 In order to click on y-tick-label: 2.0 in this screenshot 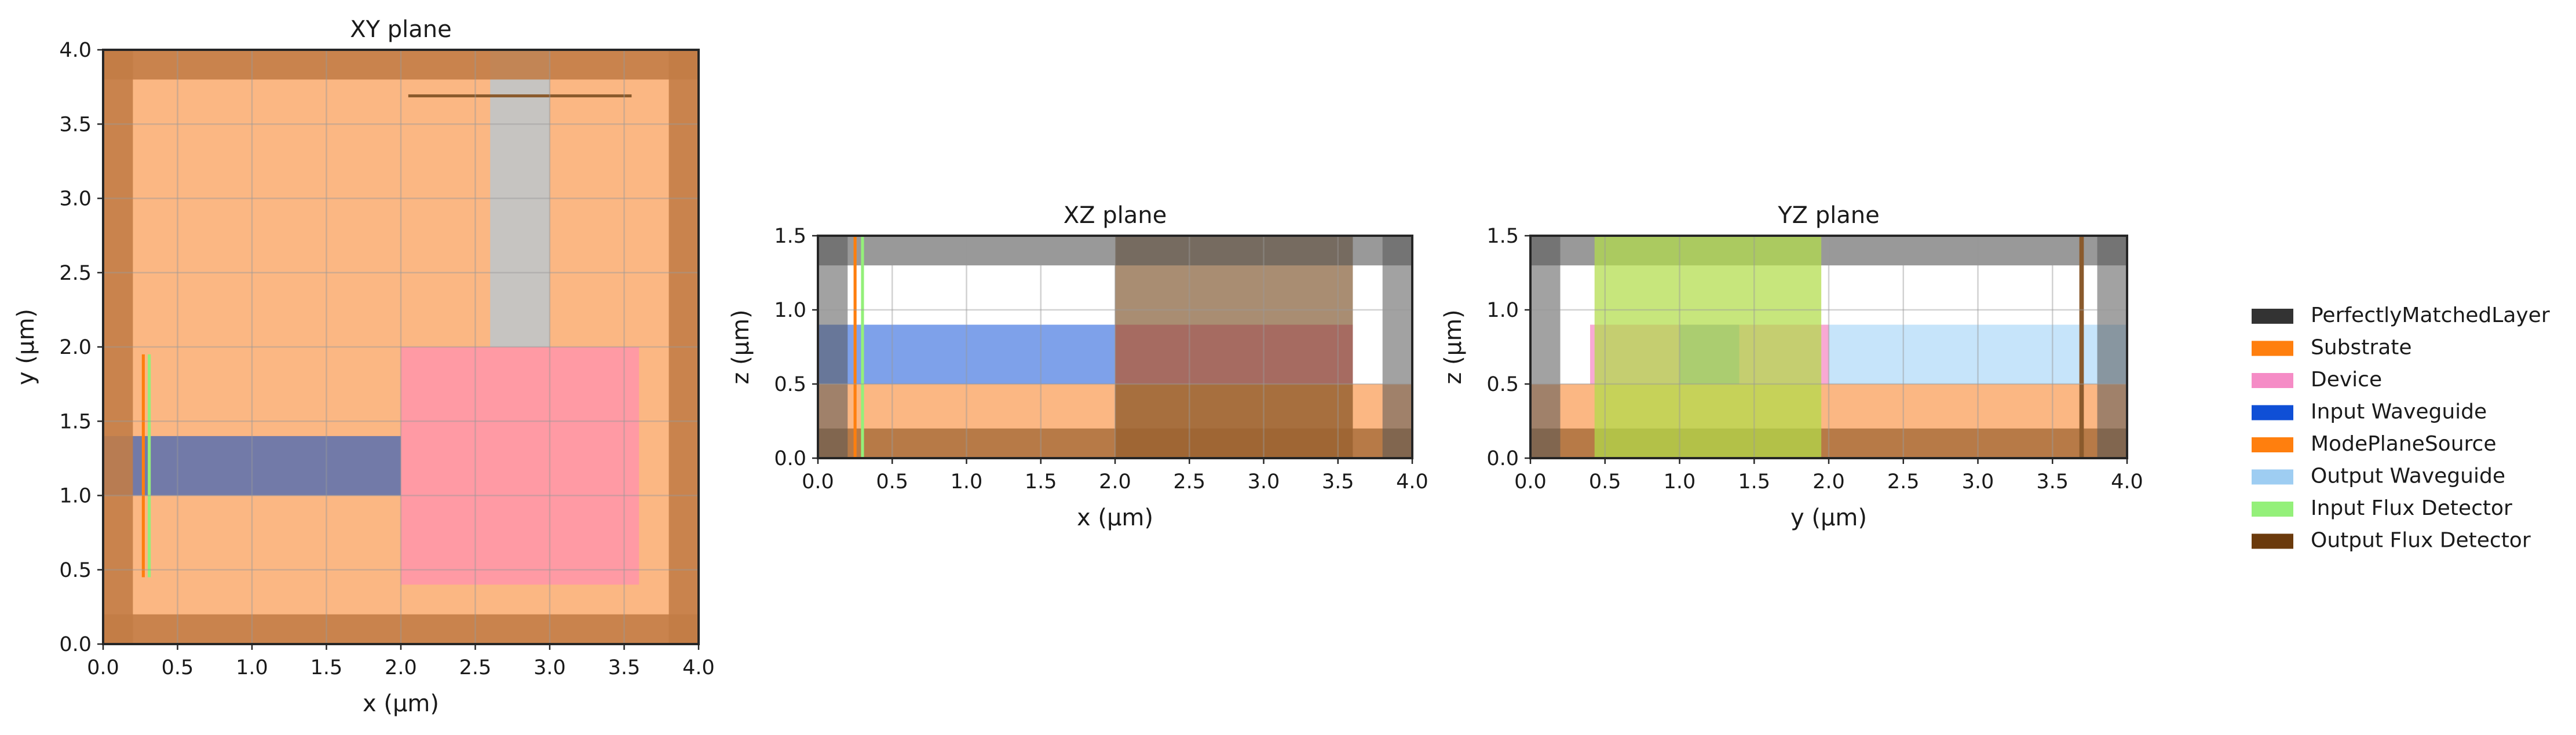, I will do `click(75, 347)`.